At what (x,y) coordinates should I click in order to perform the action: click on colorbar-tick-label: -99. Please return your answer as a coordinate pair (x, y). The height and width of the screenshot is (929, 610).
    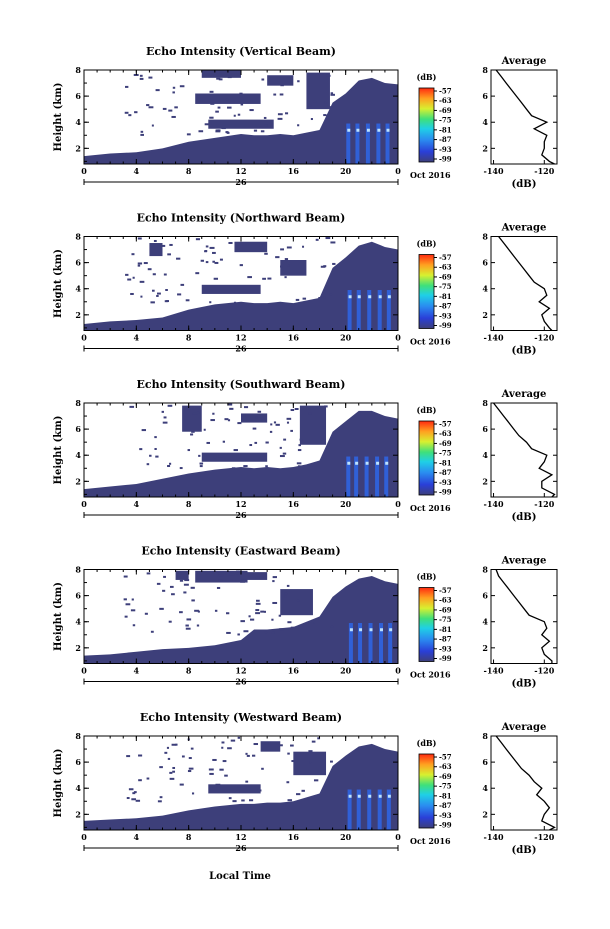
    Looking at the image, I should click on (445, 825).